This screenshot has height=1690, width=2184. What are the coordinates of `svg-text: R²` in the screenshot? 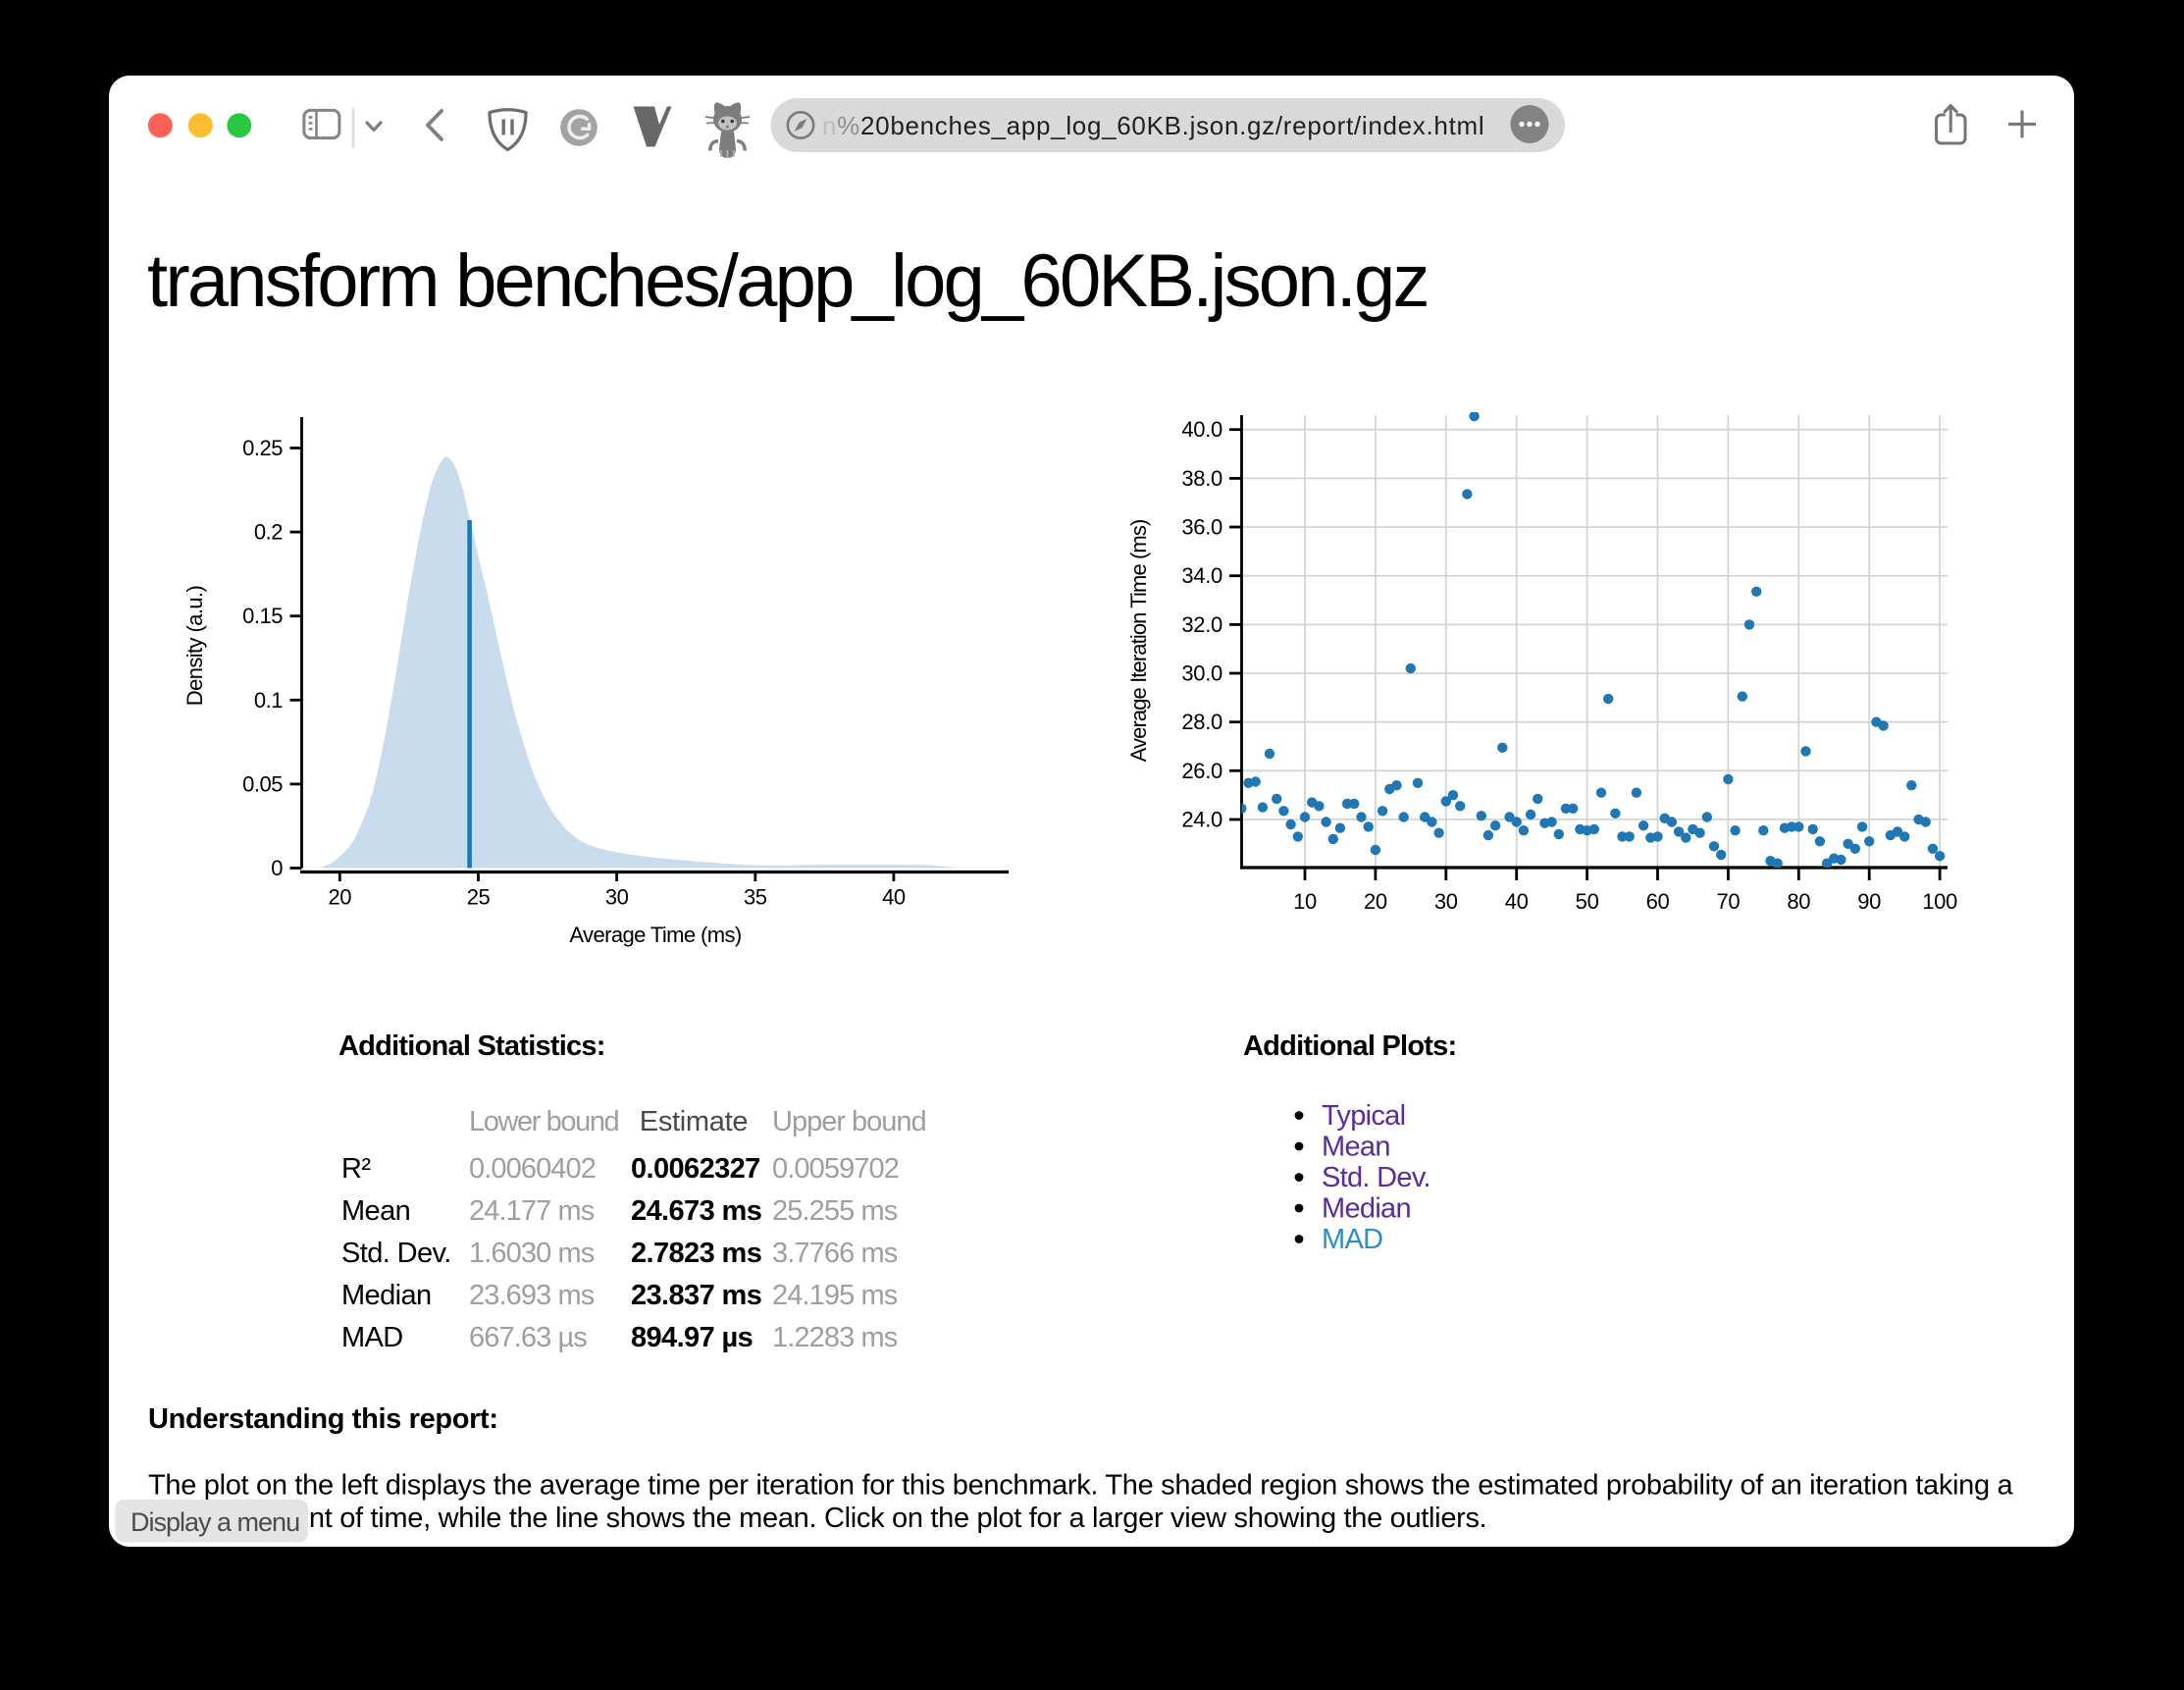 It's located at (356, 1169).